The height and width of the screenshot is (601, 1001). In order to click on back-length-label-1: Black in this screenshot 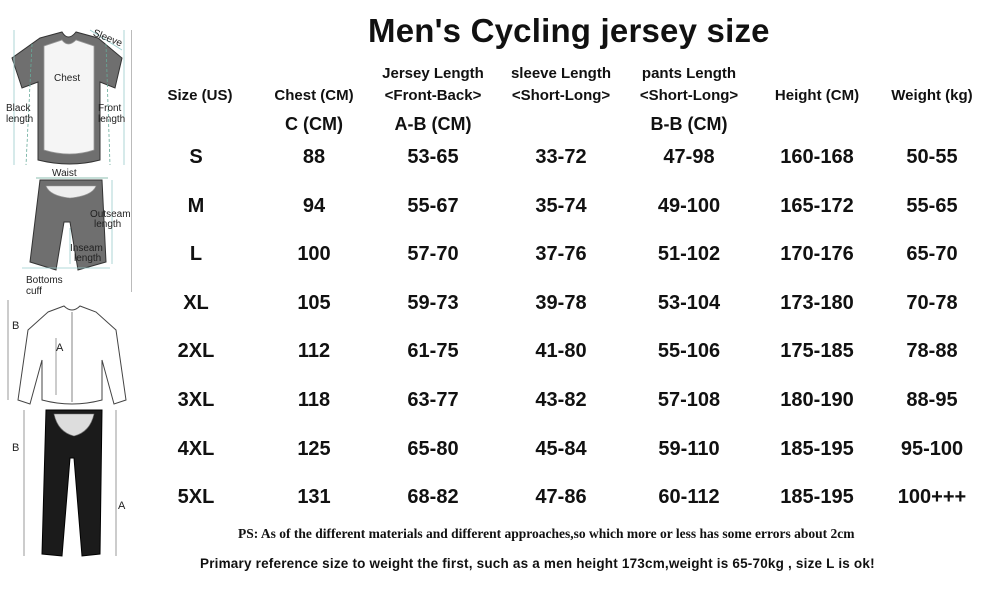, I will do `click(18, 108)`.